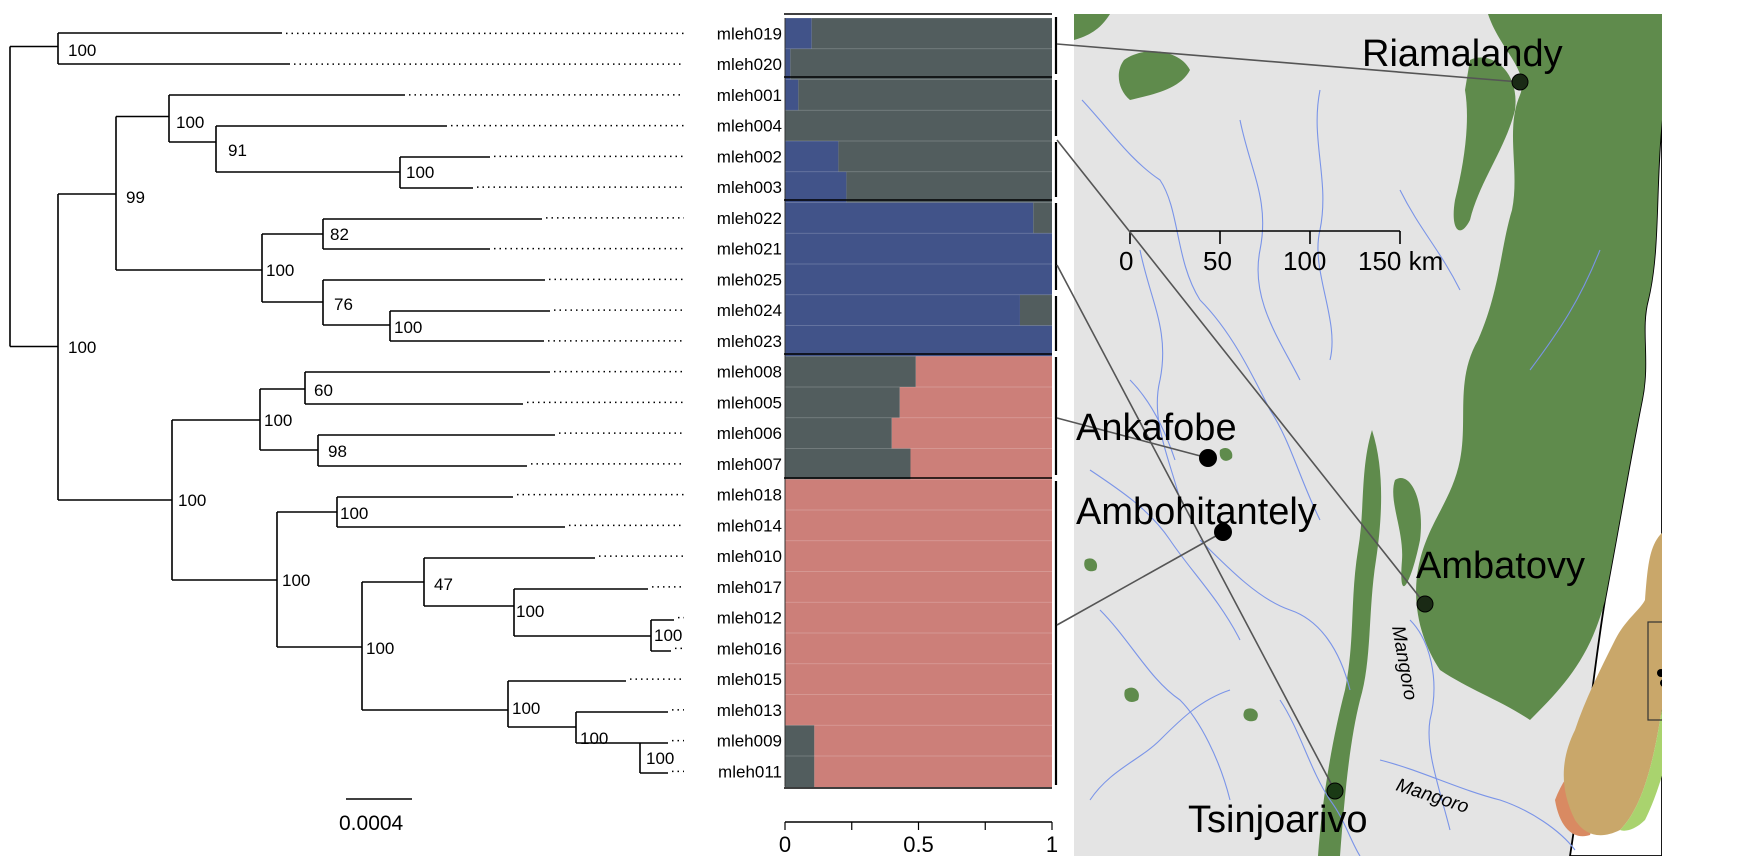 This screenshot has width=1755, height=867. I want to click on support-value: 47, so click(443, 584).